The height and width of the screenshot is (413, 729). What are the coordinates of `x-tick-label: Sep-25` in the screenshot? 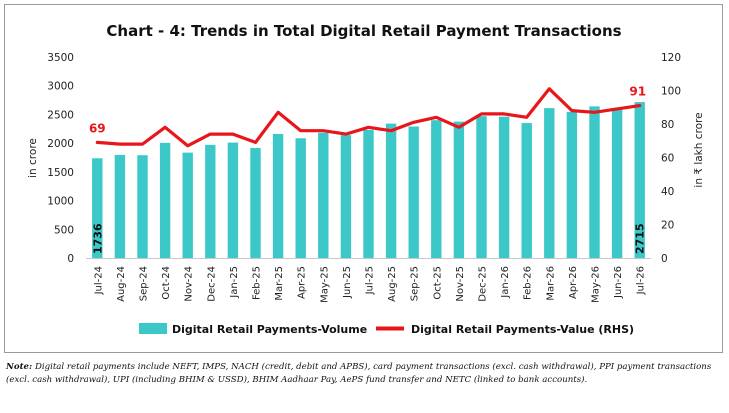 It's located at (415, 283).